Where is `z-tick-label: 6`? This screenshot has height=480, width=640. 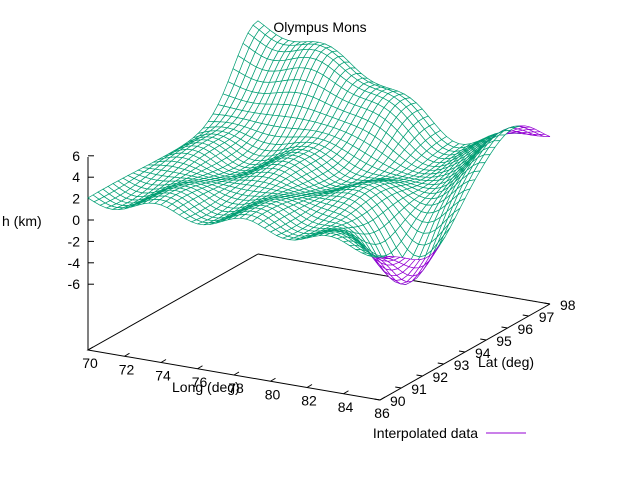
z-tick-label: 6 is located at coordinates (76, 156).